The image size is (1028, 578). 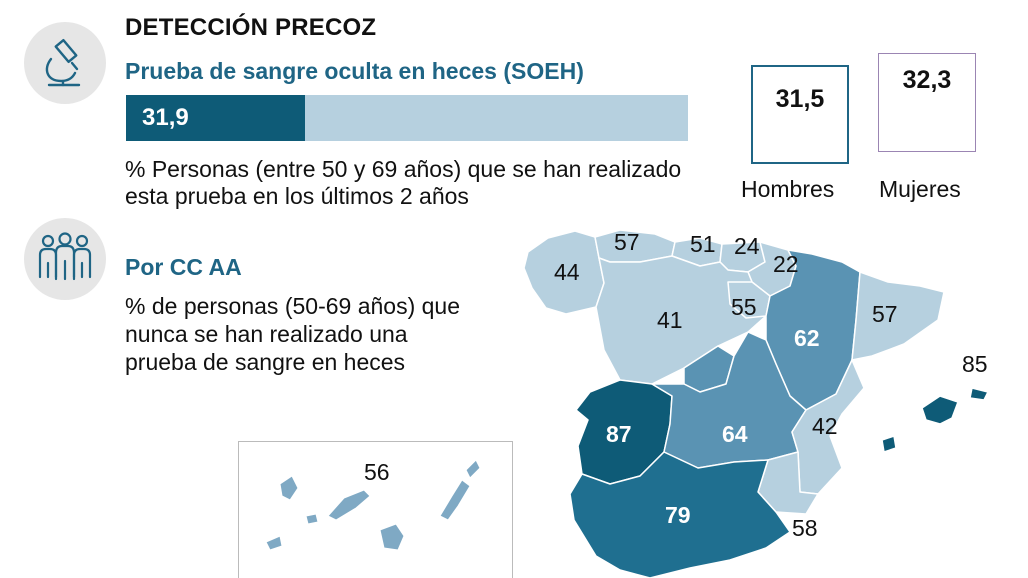 I want to click on women-value-box: 32,3, so click(x=927, y=102).